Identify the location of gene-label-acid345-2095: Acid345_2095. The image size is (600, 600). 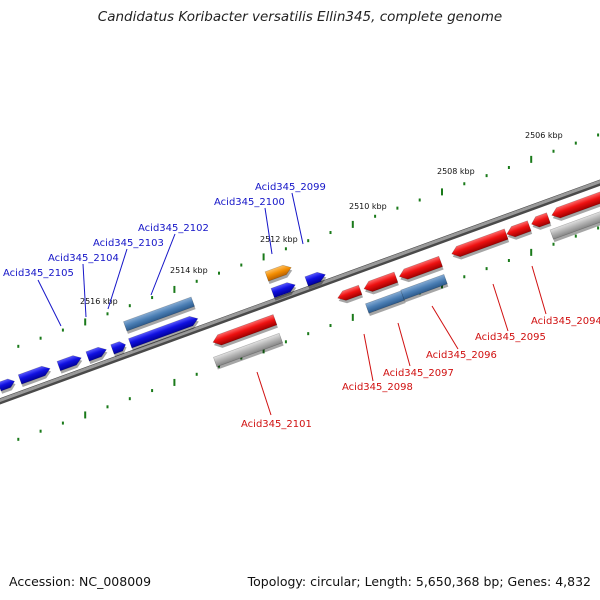
(510, 337).